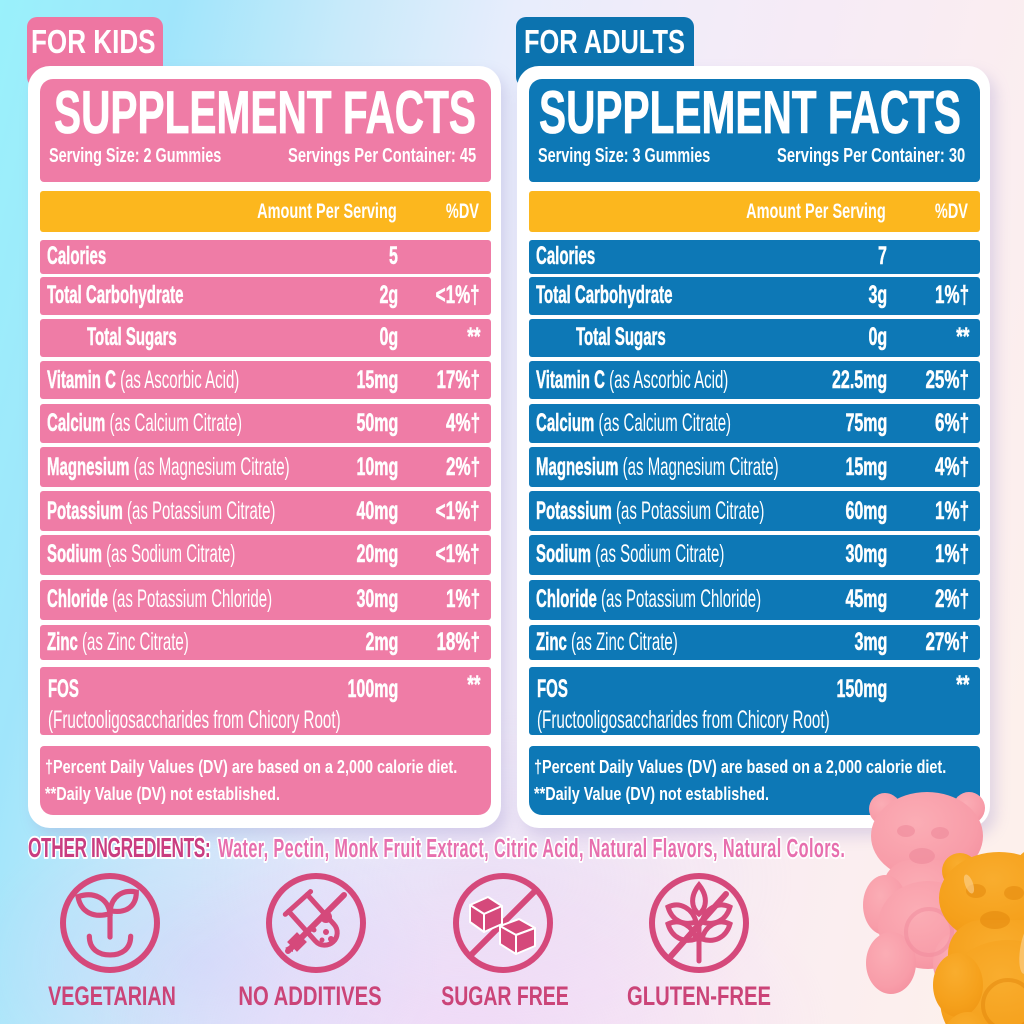  Describe the element at coordinates (119, 847) in the screenshot. I see `svg-text: OTHER INGREDIENTS:` at that location.